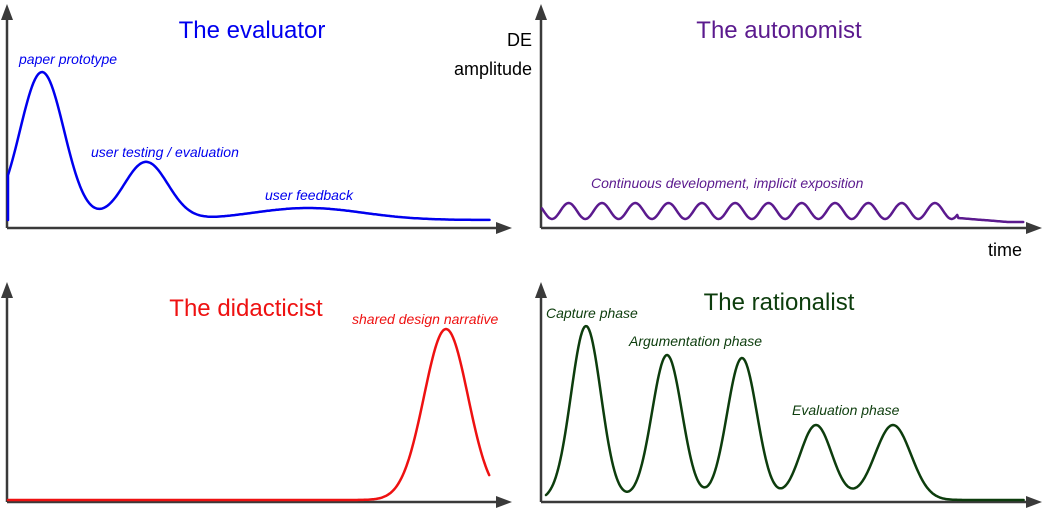  Describe the element at coordinates (1005, 250) in the screenshot. I see `x-axis-label-time: time` at that location.